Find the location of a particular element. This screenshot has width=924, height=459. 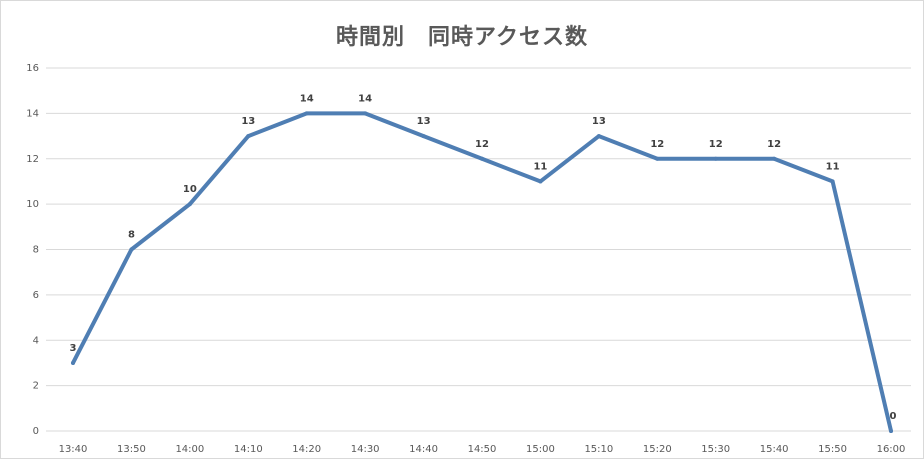

y-tick-label: 16 is located at coordinates (32, 68).